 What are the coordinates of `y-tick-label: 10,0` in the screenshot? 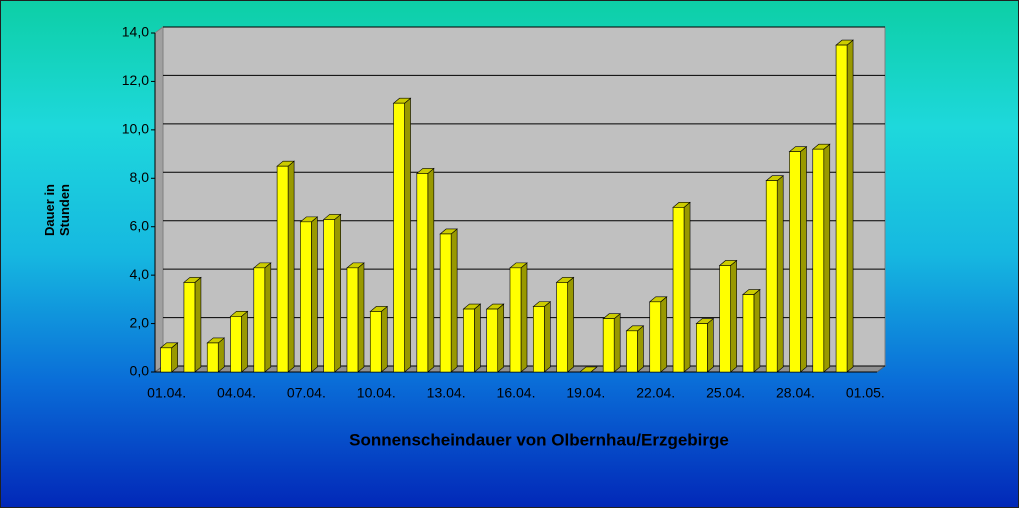 It's located at (135, 129).